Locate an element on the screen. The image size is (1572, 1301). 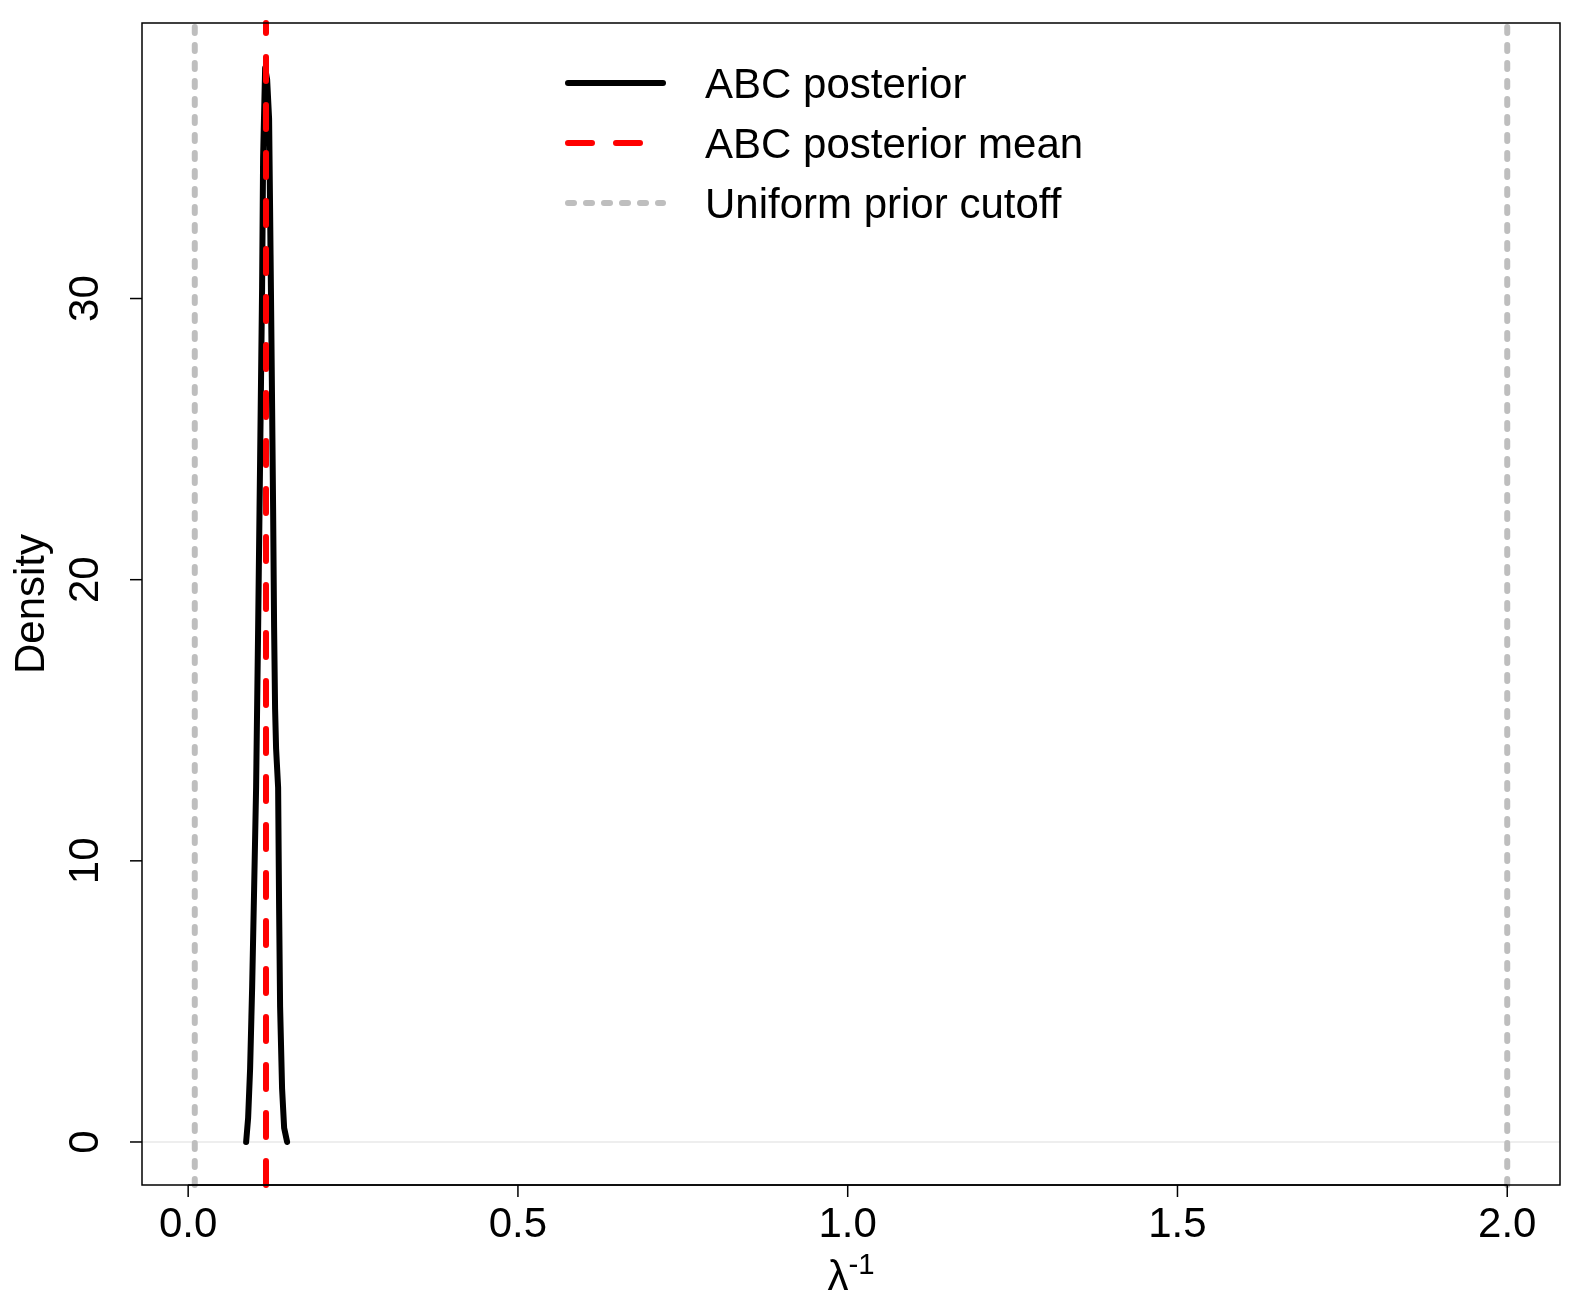
x-tick-label: 0.0 is located at coordinates (188, 1222).